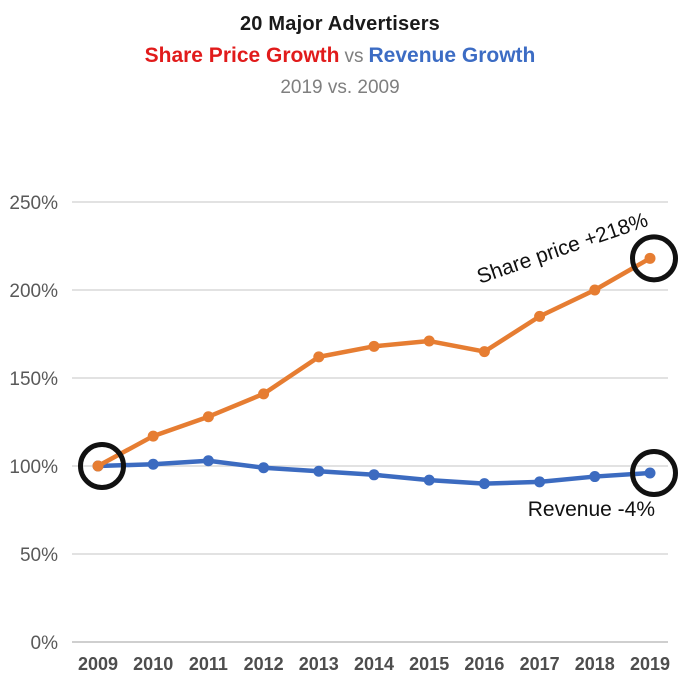 Image resolution: width=680 pixels, height=683 pixels. Describe the element at coordinates (33, 467) in the screenshot. I see `y-axis-tick-label: 100%` at that location.